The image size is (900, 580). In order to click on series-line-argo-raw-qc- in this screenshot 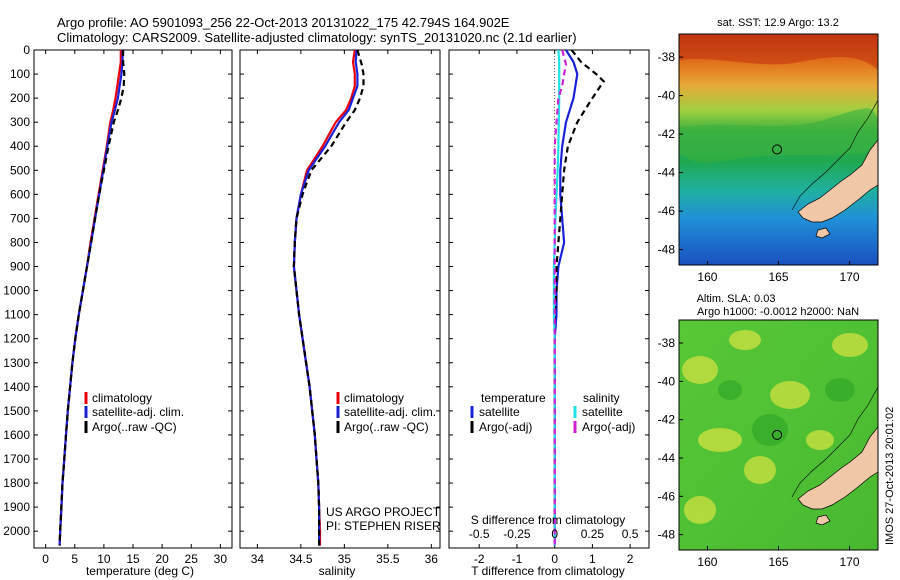, I will do `click(328, 297)`.